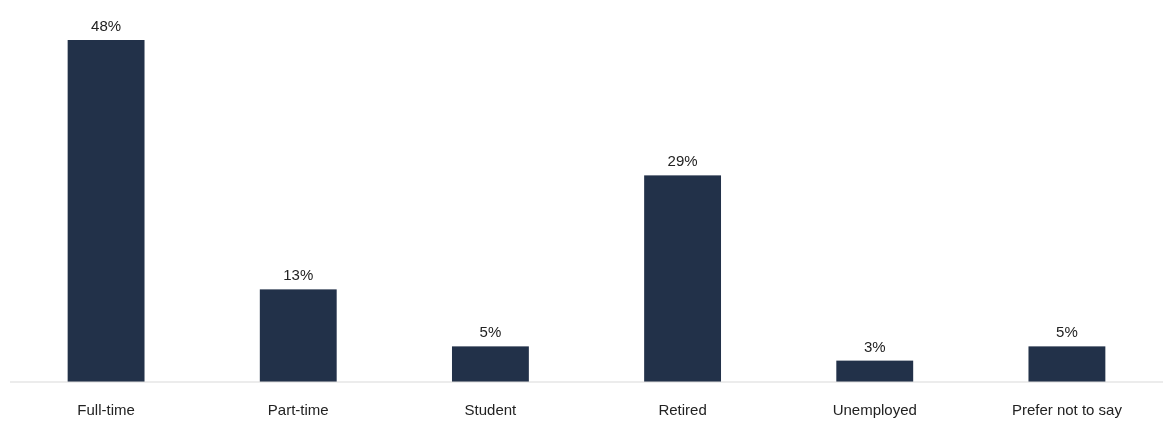 The image size is (1173, 424). I want to click on x-tick-label: Part-time, so click(298, 409).